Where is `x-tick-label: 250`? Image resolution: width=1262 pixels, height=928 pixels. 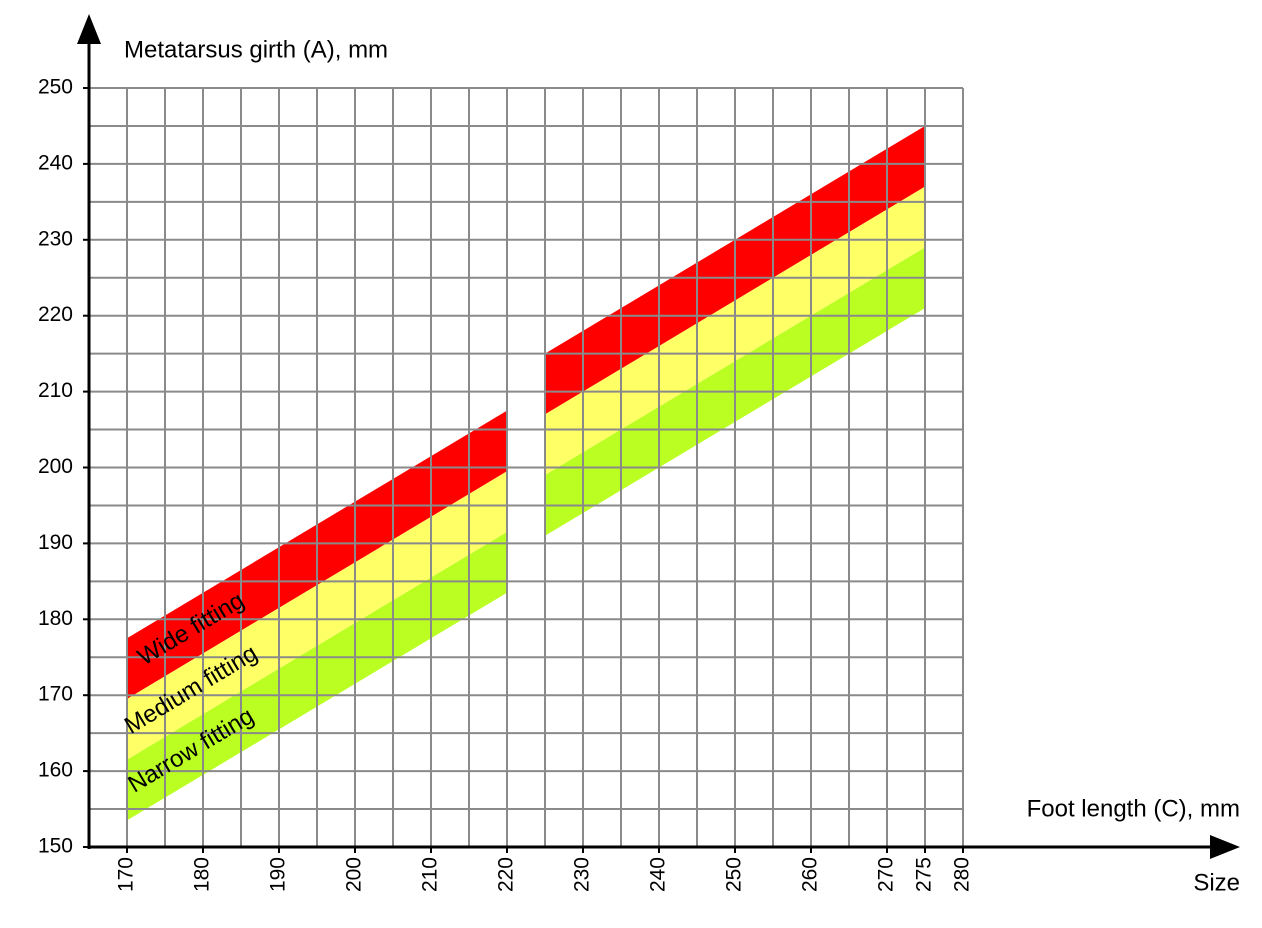
x-tick-label: 250 is located at coordinates (734, 874).